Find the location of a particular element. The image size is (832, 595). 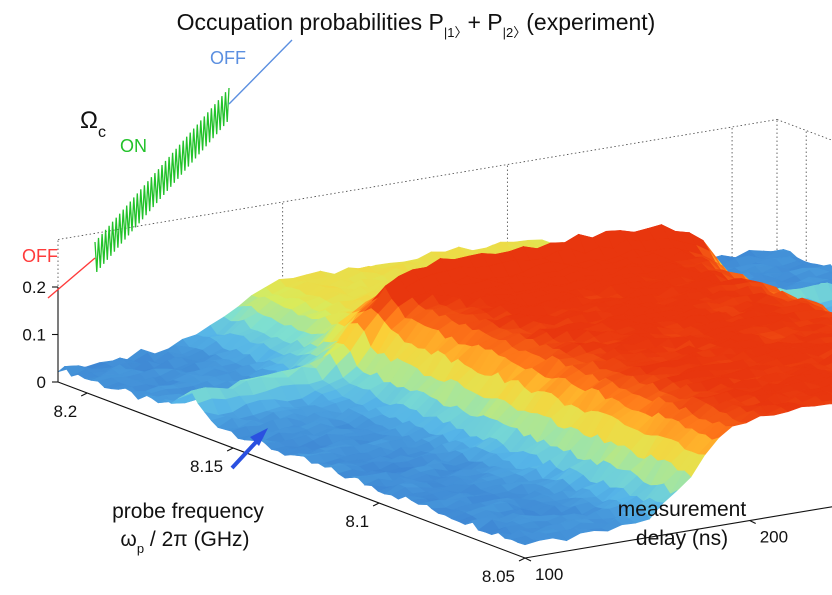

y-axis-line is located at coordinates (678, 532).